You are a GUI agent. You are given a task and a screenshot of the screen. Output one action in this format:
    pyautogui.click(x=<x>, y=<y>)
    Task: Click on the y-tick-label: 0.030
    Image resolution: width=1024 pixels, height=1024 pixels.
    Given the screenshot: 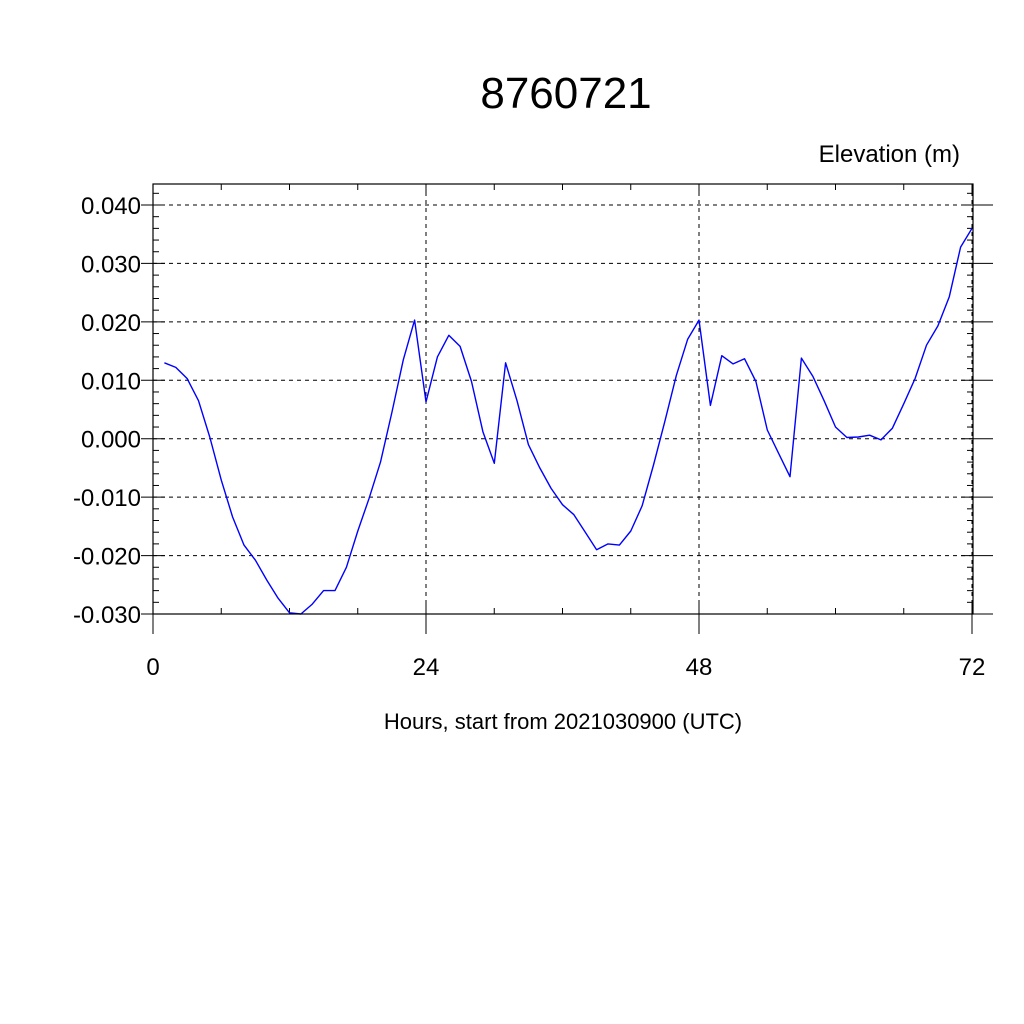 What is the action you would take?
    pyautogui.click(x=111, y=264)
    